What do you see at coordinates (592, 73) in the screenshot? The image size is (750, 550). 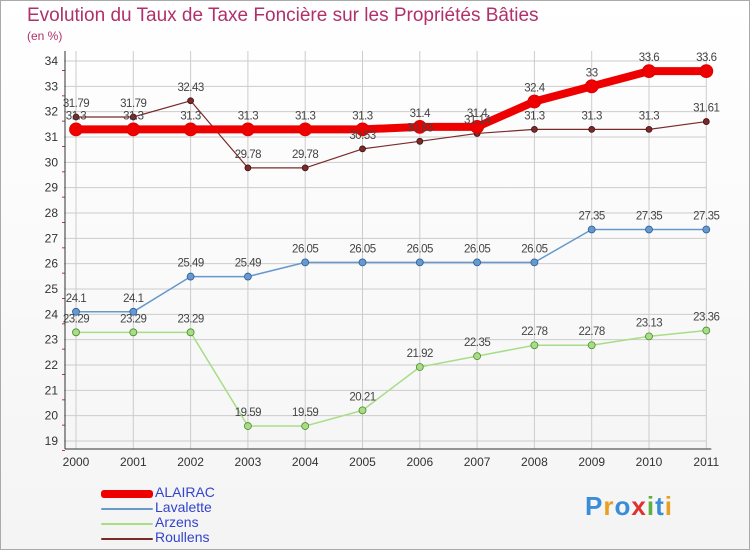 I see `data-label-alairac: 33` at bounding box center [592, 73].